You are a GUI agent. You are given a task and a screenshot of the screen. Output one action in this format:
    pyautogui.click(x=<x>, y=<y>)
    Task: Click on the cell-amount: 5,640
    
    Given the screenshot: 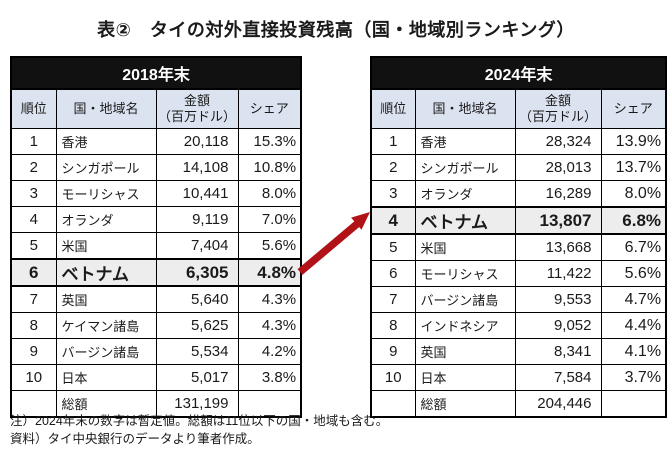 What is the action you would take?
    pyautogui.click(x=197, y=299)
    